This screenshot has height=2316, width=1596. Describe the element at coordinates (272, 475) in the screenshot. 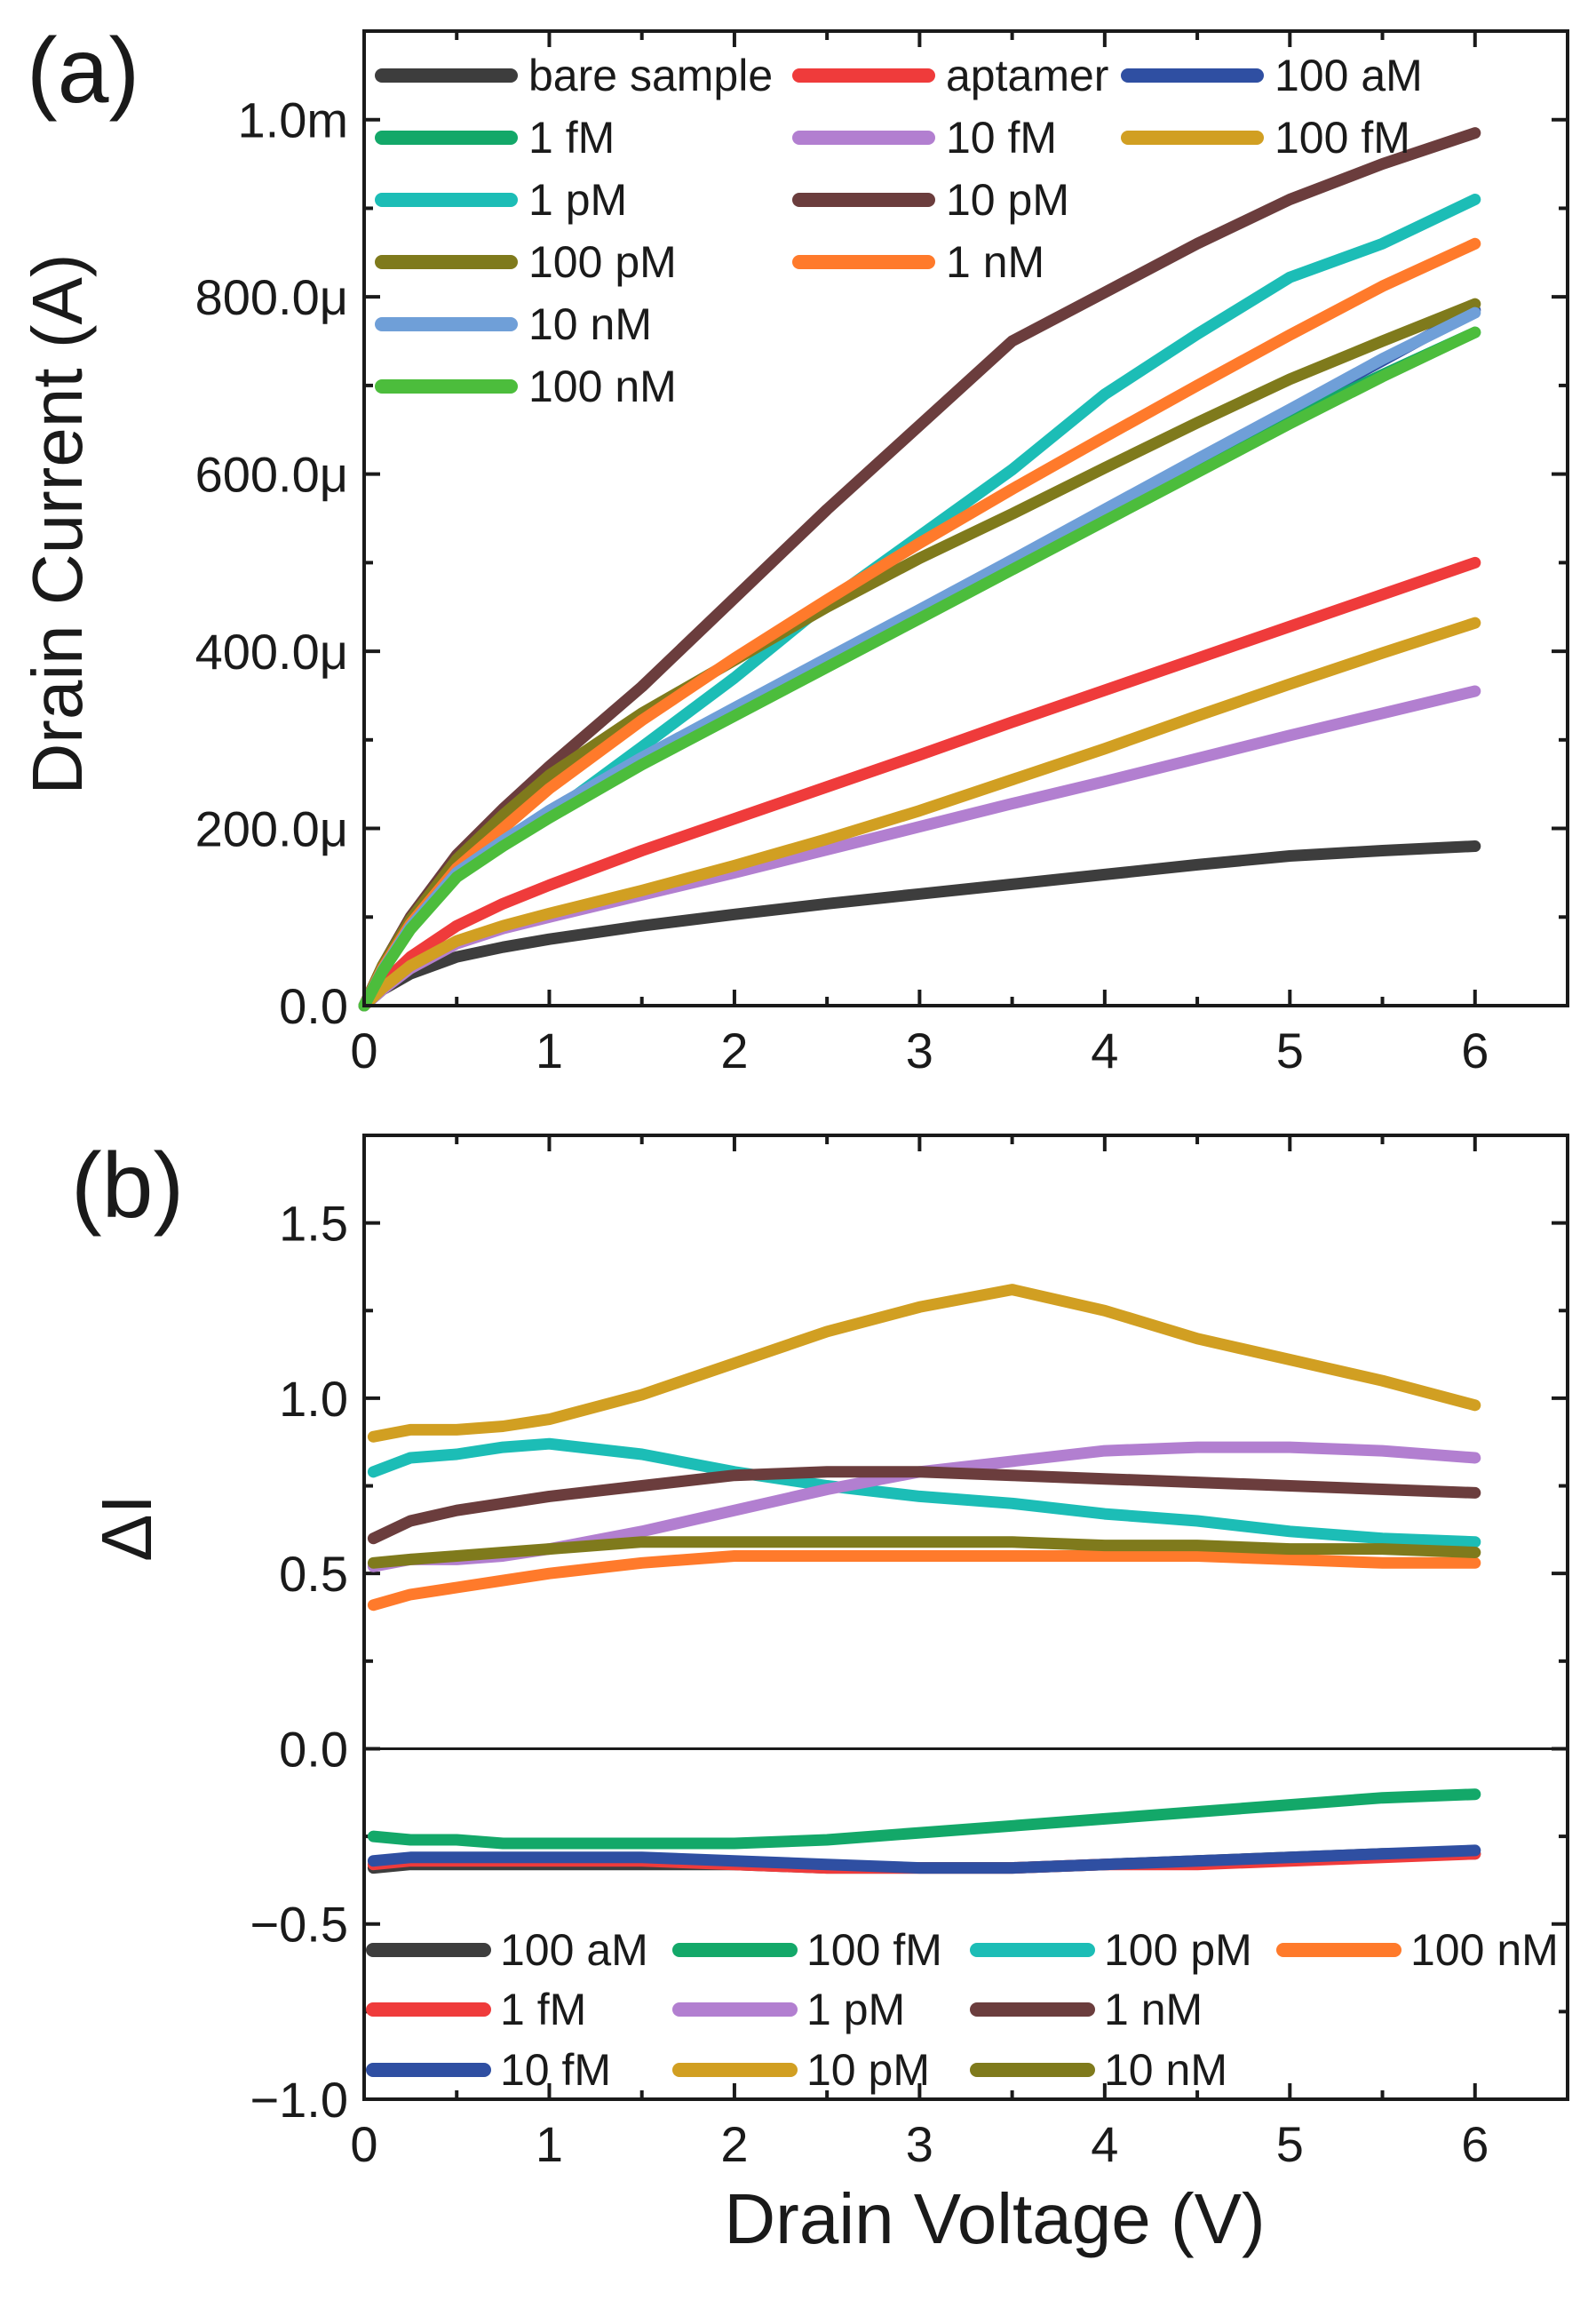

I see `y-tick-label: 600.0μ` at that location.